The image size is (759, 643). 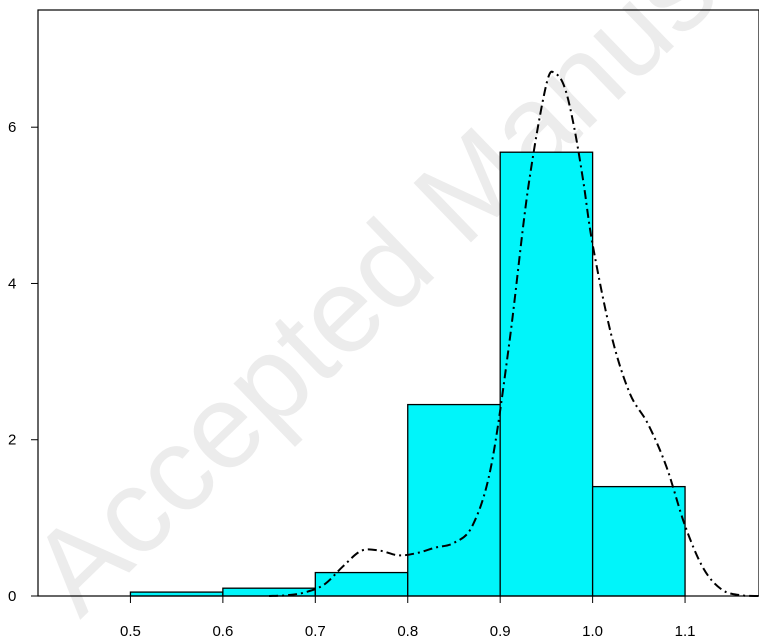 I want to click on x-axis: 0.5 0.6 0.7 0.8 0.9 1.0 1.1, so click(x=407, y=618).